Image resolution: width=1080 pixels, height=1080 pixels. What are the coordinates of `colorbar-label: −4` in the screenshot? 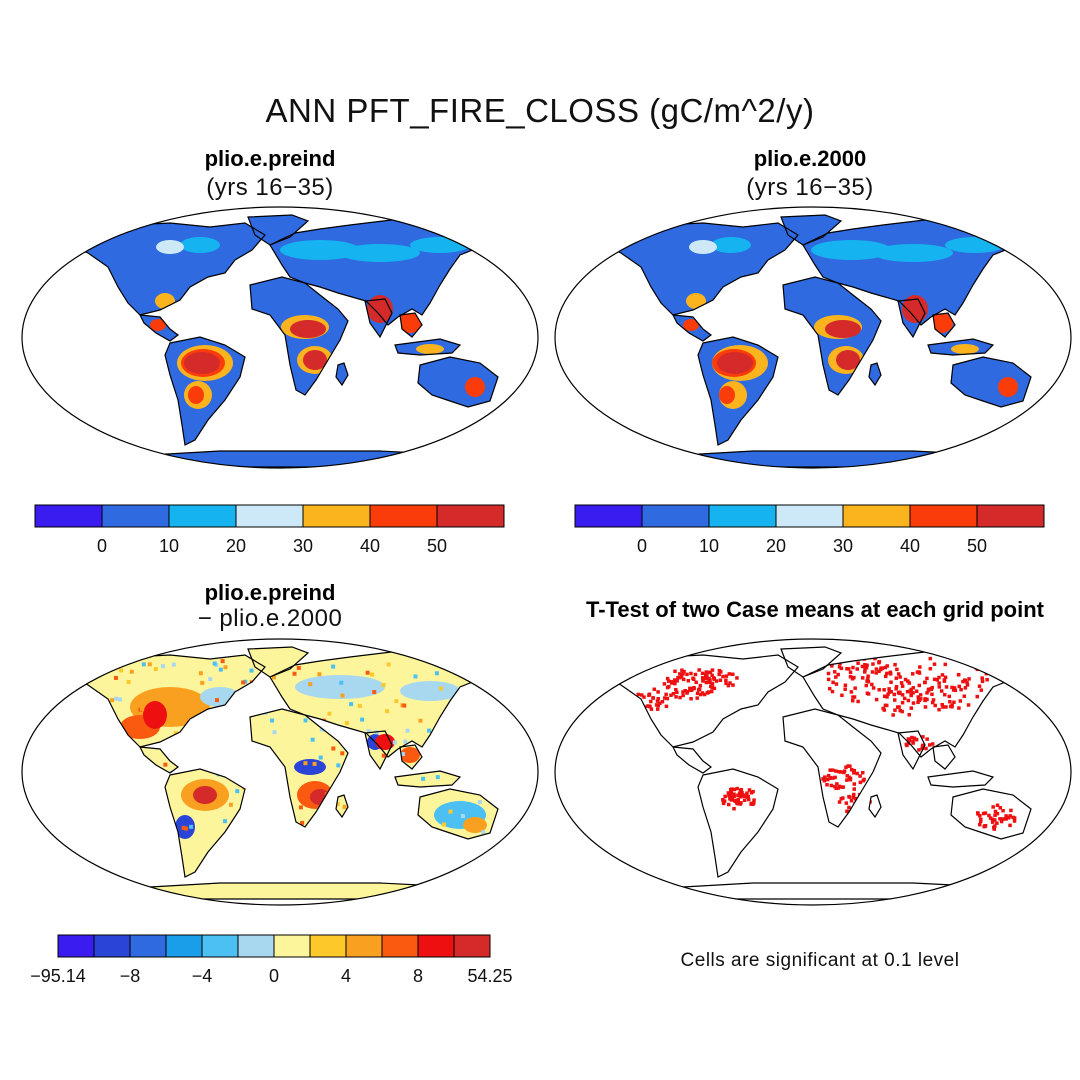 It's located at (202, 976).